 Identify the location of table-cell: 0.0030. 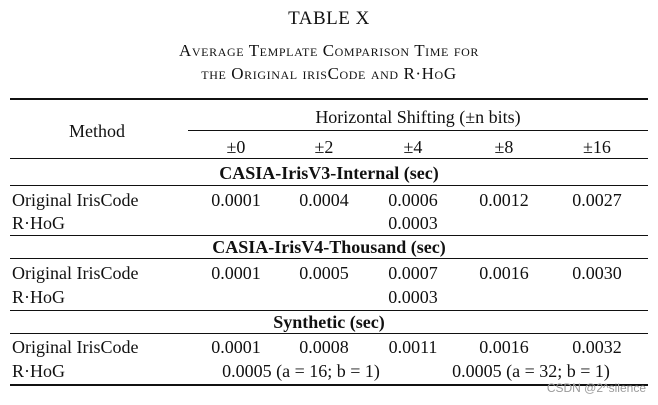
(597, 273).